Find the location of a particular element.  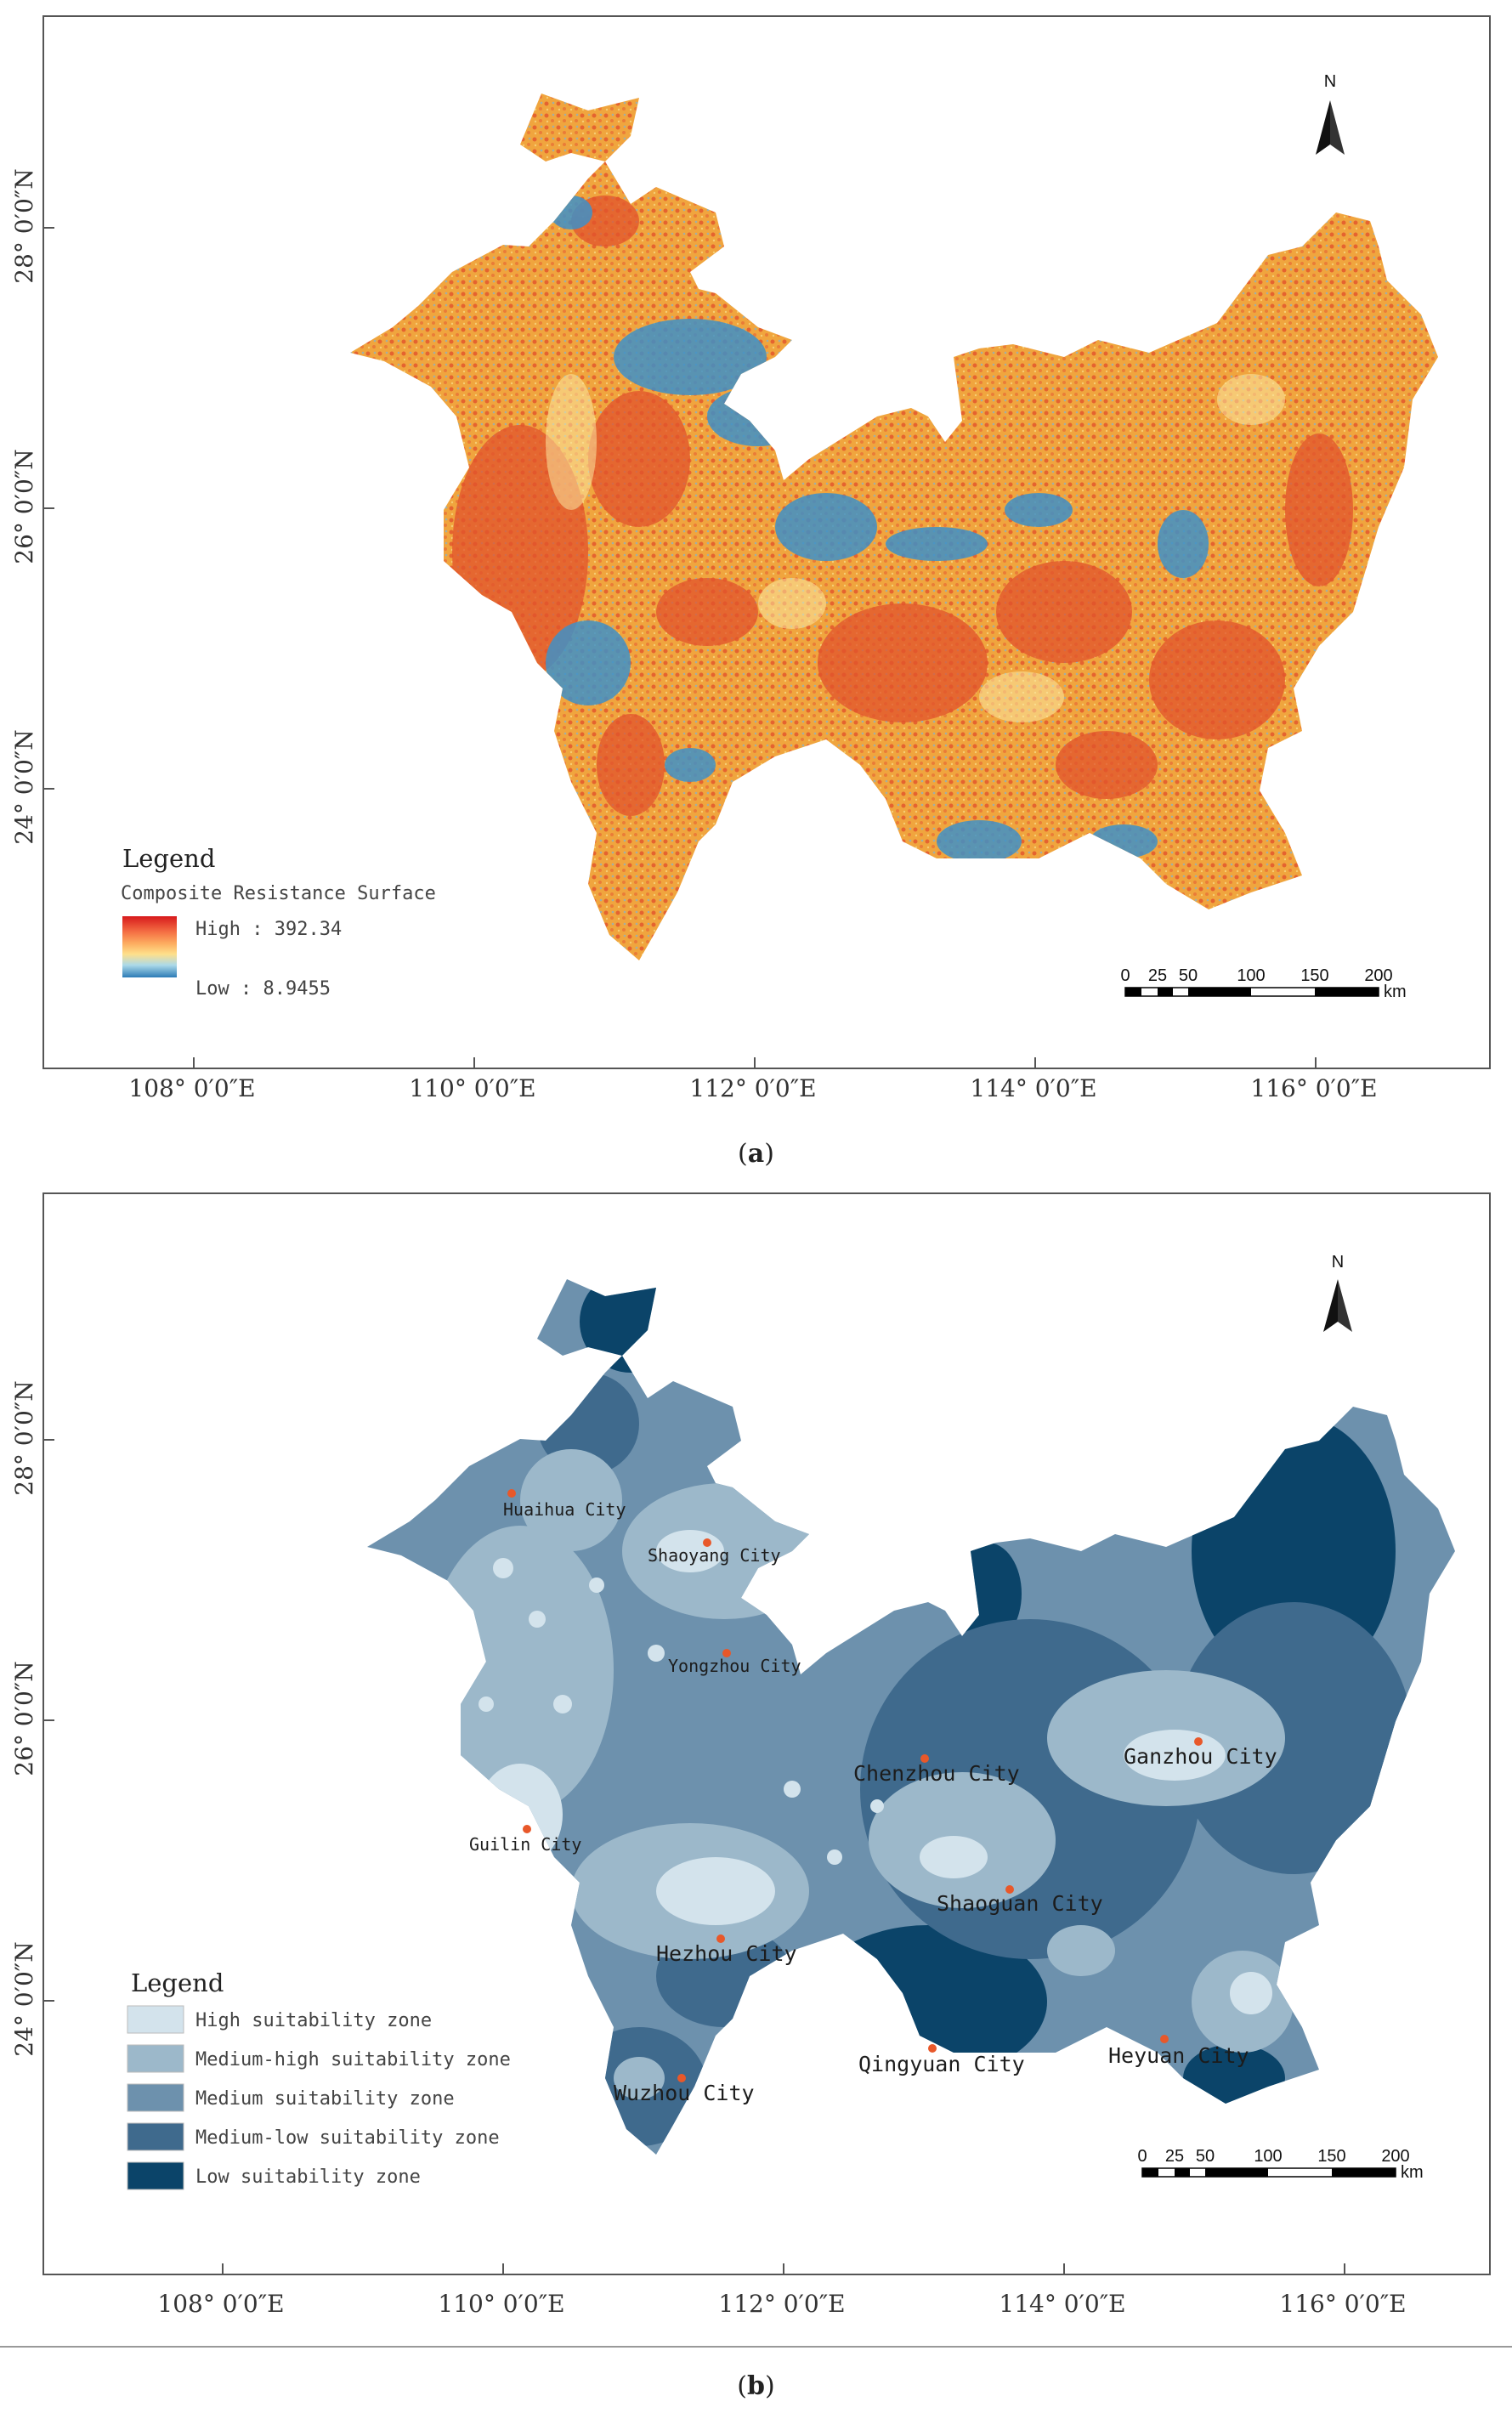

city-label: Guilin City is located at coordinates (525, 1844).